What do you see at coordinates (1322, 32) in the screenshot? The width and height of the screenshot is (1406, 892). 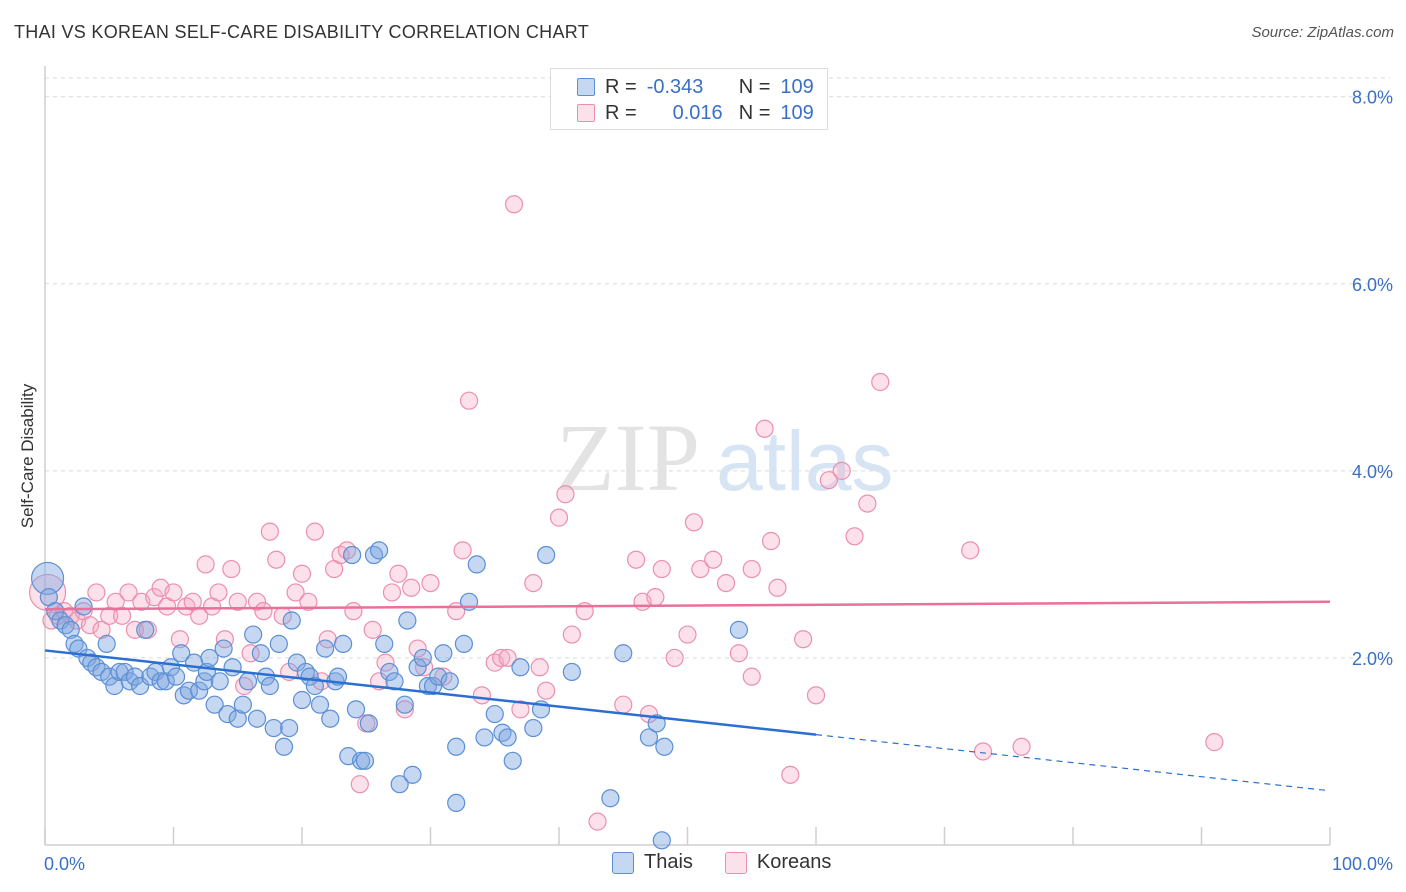 I see `source-label: Source: ZipAtlas.com` at bounding box center [1322, 32].